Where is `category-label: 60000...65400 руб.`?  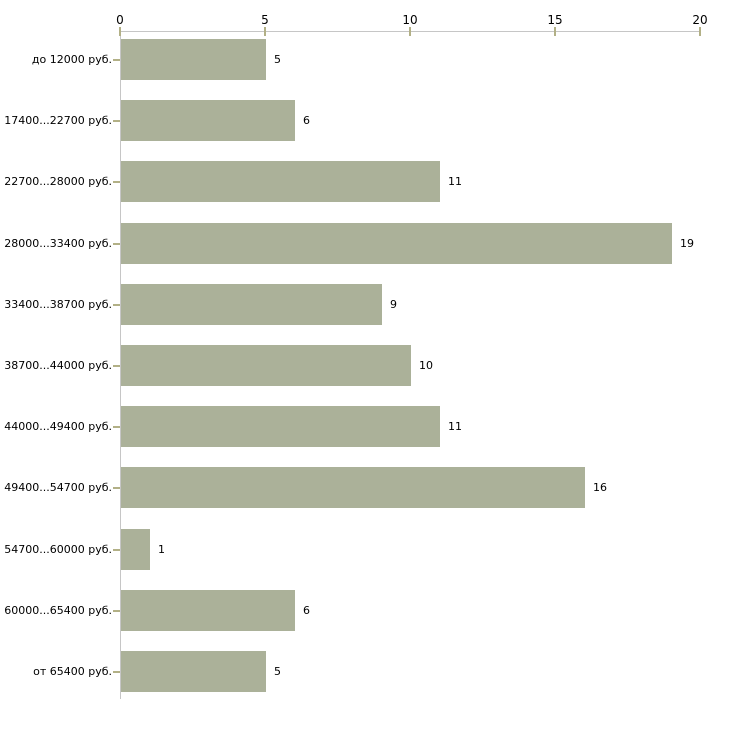
category-label: 60000...65400 руб. is located at coordinates (58, 610).